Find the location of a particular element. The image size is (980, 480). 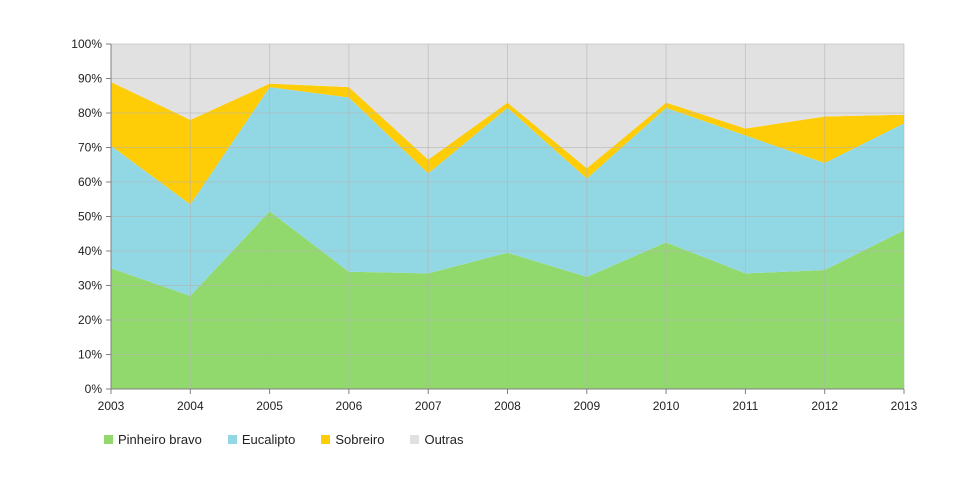

legend-item-outras: Outras is located at coordinates (436, 439).